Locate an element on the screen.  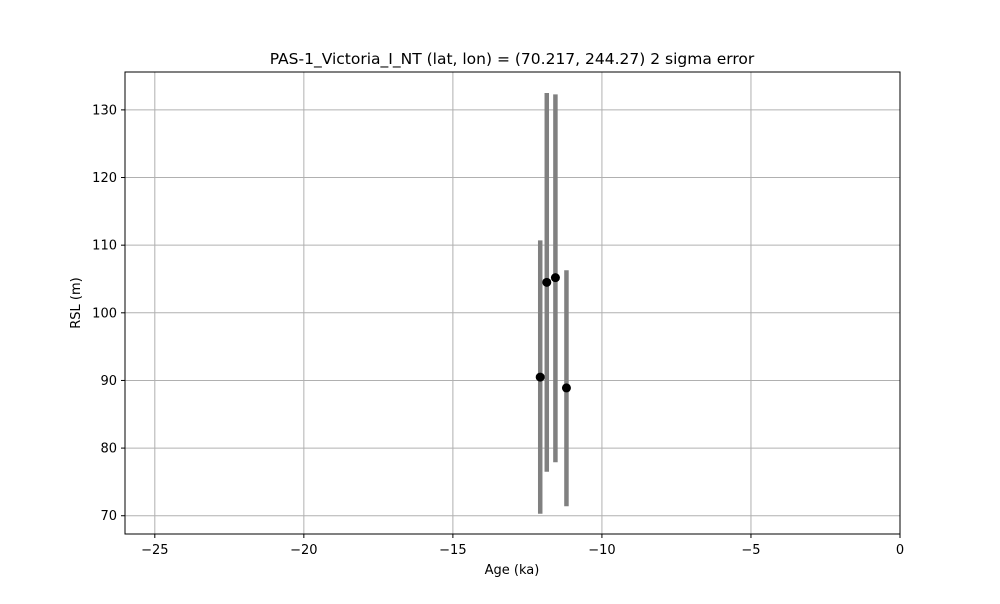
data-points is located at coordinates (553, 333).